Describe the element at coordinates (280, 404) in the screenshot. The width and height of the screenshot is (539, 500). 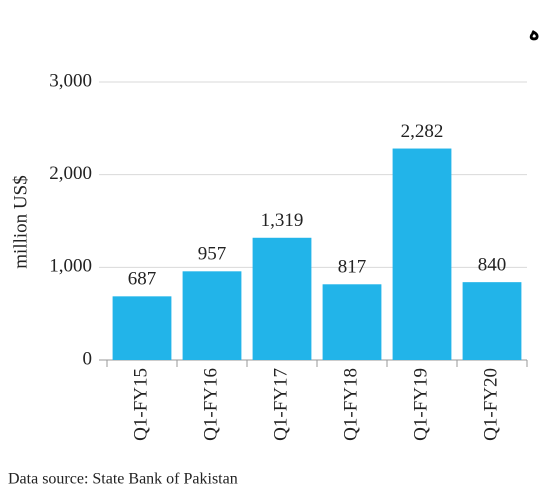
I see `x-tick-label: Q1-FY17` at that location.